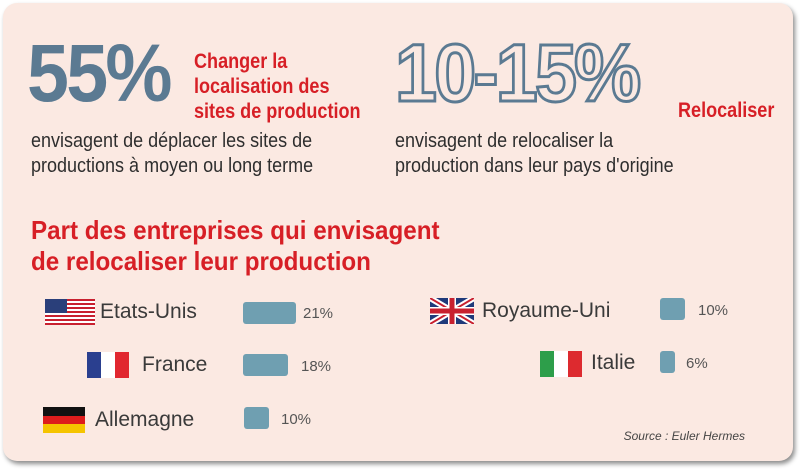 The width and height of the screenshot is (800, 469). Describe the element at coordinates (175, 364) in the screenshot. I see `country-label-france: France` at that location.